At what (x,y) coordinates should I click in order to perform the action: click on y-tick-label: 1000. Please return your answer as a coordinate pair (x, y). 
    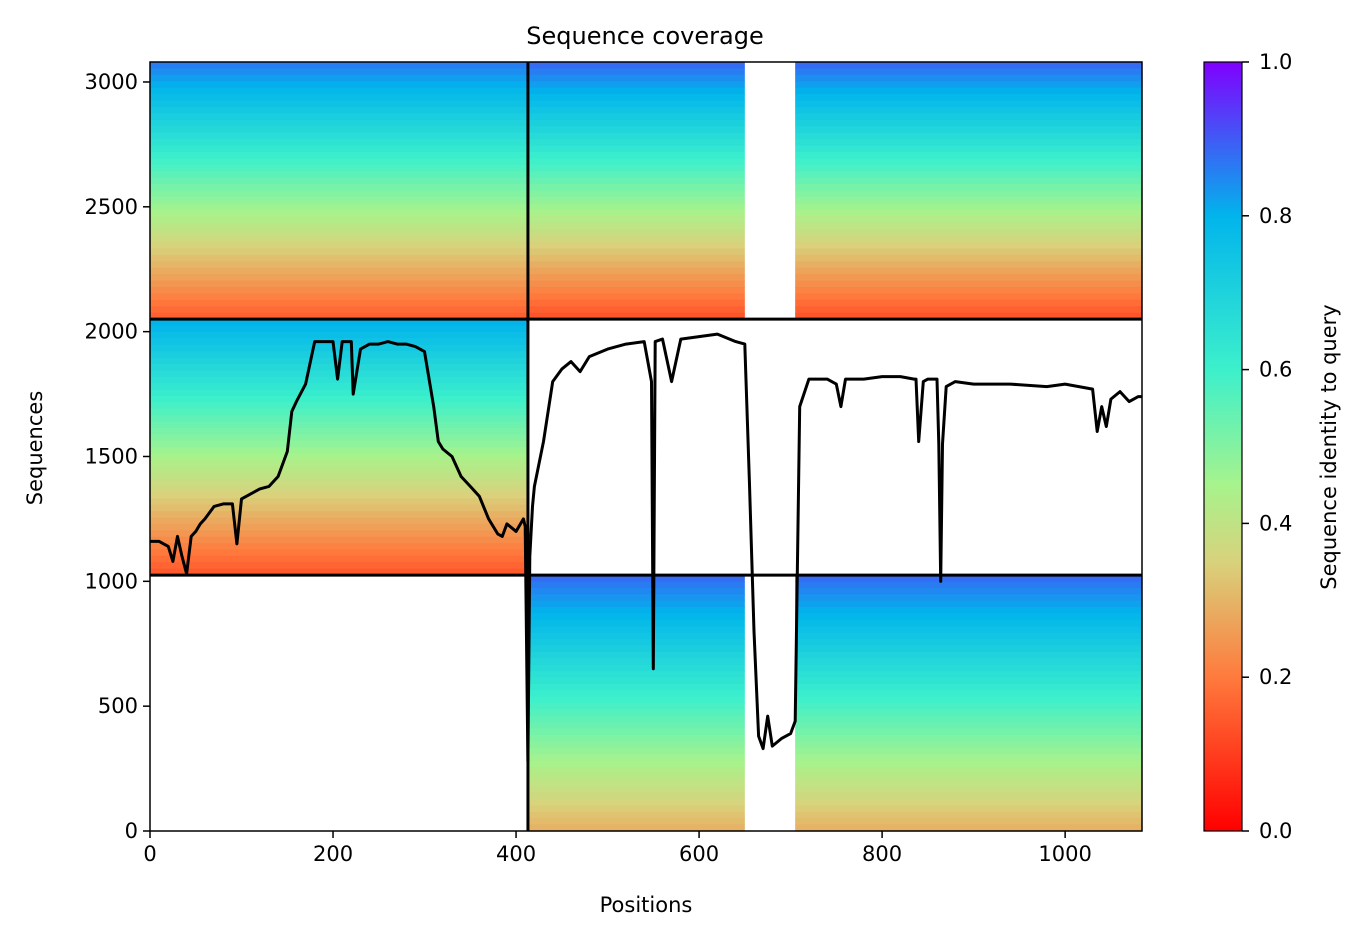
    Looking at the image, I should click on (111, 581).